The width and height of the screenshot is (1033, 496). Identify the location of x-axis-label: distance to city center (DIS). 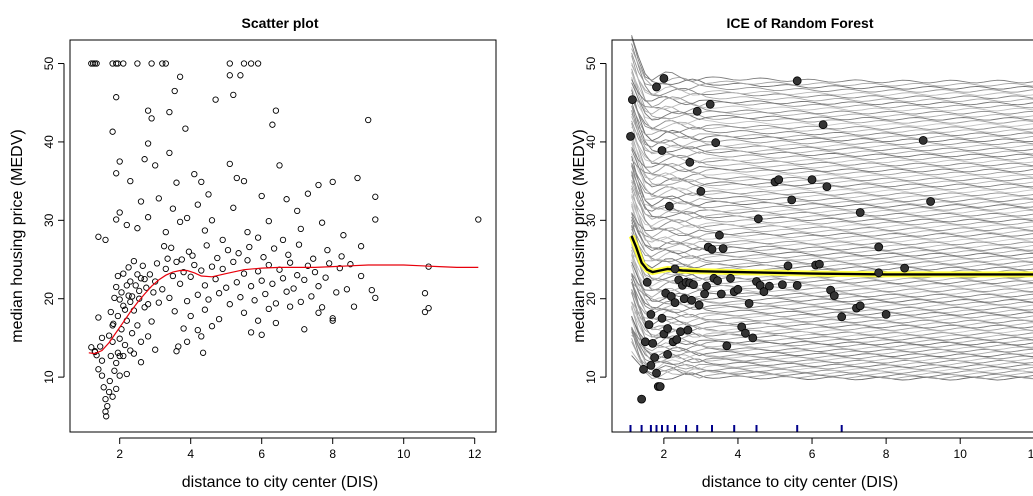
(800, 482).